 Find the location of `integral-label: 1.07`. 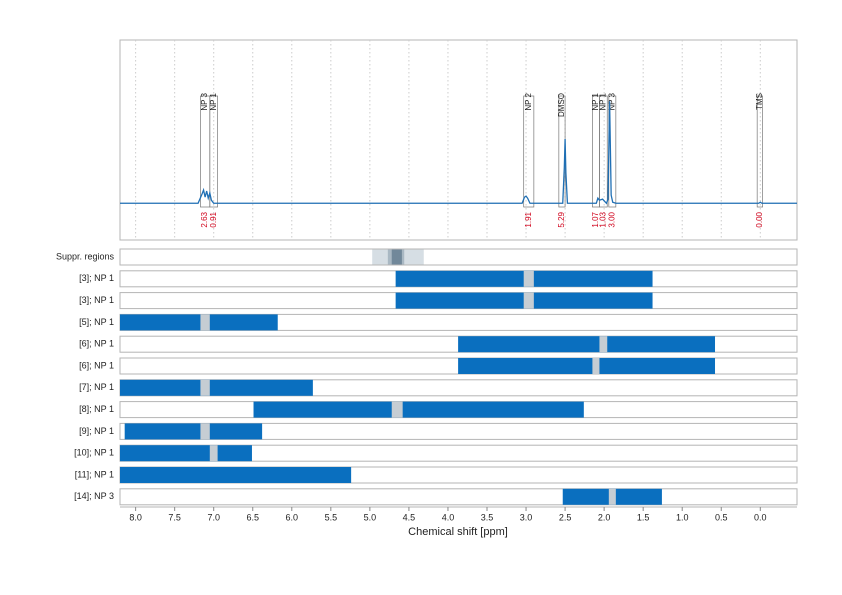

integral-label: 1.07 is located at coordinates (595, 219).